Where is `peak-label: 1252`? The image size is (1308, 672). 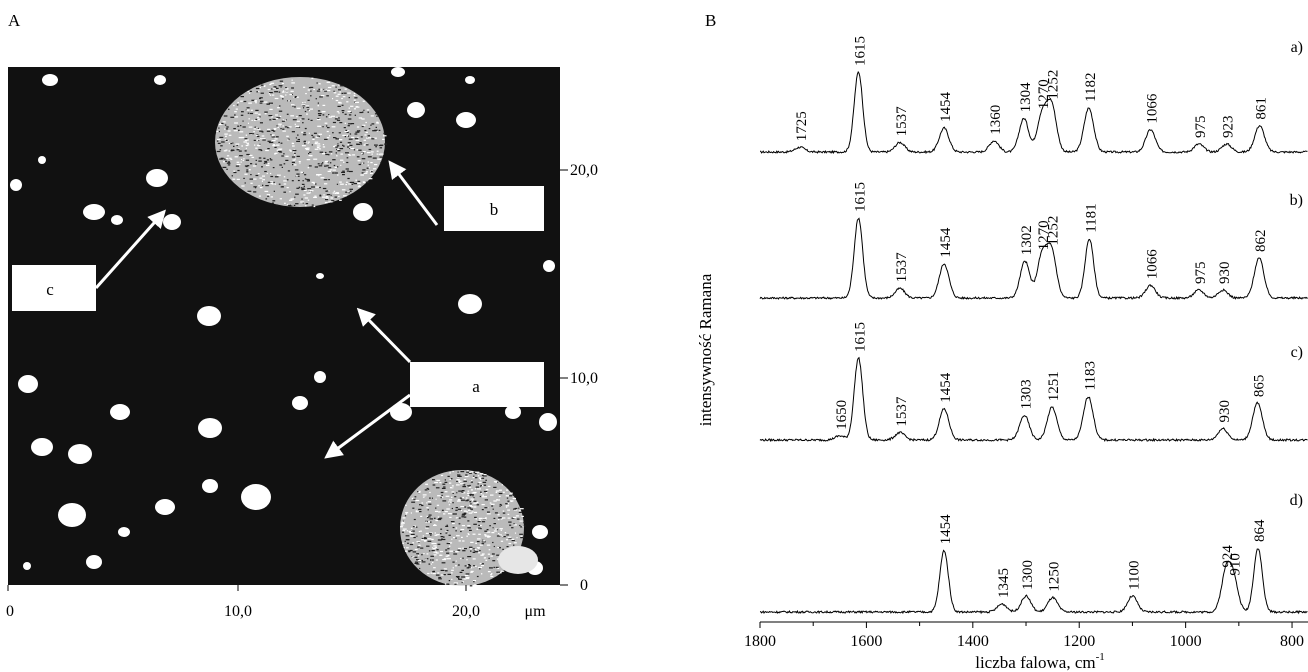
peak-label: 1252 is located at coordinates (1054, 231).